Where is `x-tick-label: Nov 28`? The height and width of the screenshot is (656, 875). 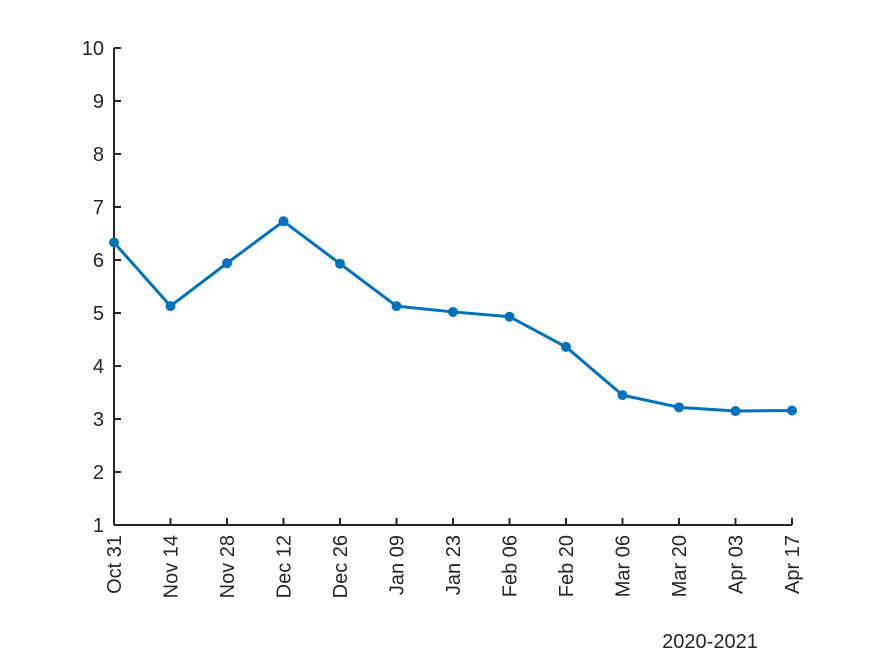
x-tick-label: Nov 28 is located at coordinates (228, 566).